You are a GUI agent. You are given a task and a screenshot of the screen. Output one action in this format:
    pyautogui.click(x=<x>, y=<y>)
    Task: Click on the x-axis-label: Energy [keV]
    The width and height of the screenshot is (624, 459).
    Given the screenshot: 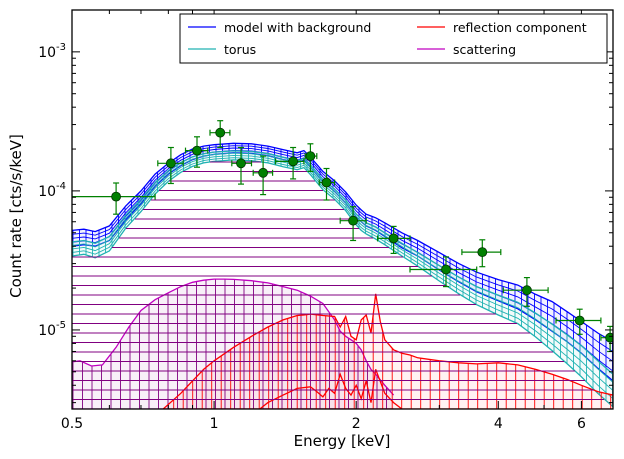 What is the action you would take?
    pyautogui.click(x=342, y=441)
    